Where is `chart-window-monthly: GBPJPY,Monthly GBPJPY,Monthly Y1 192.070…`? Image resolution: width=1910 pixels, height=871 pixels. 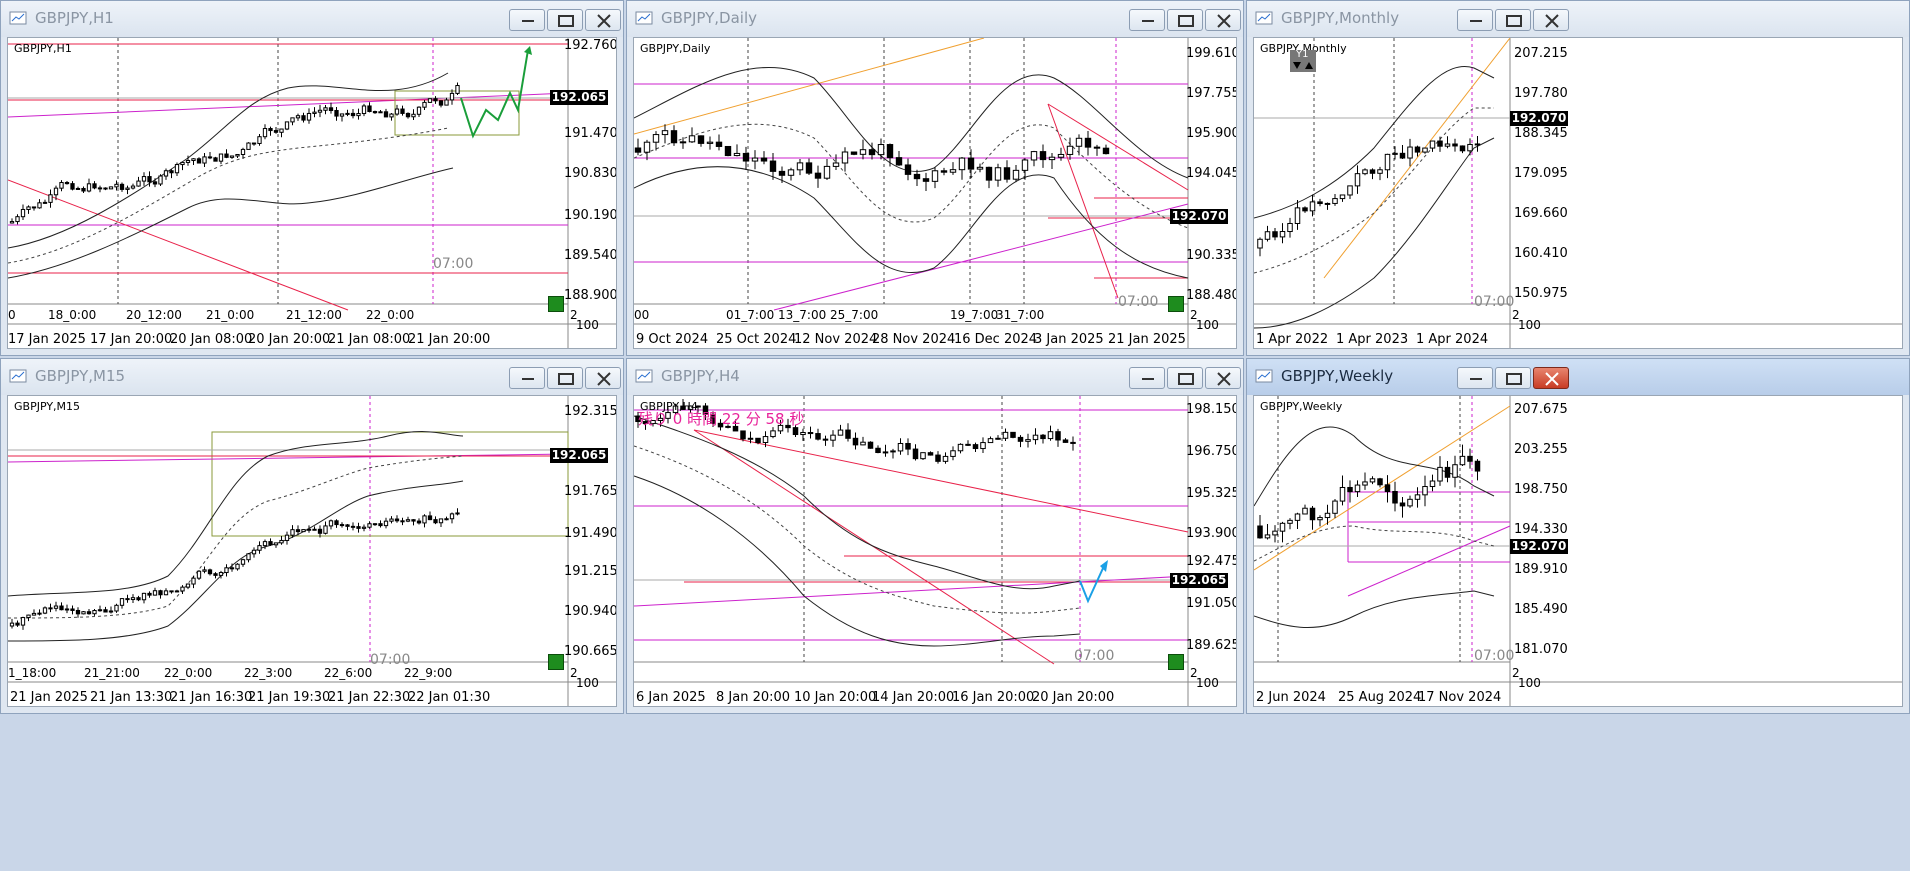 chart-window-monthly: GBPJPY,Monthly GBPJPY,Monthly Y1 192.070… is located at coordinates (1578, 178).